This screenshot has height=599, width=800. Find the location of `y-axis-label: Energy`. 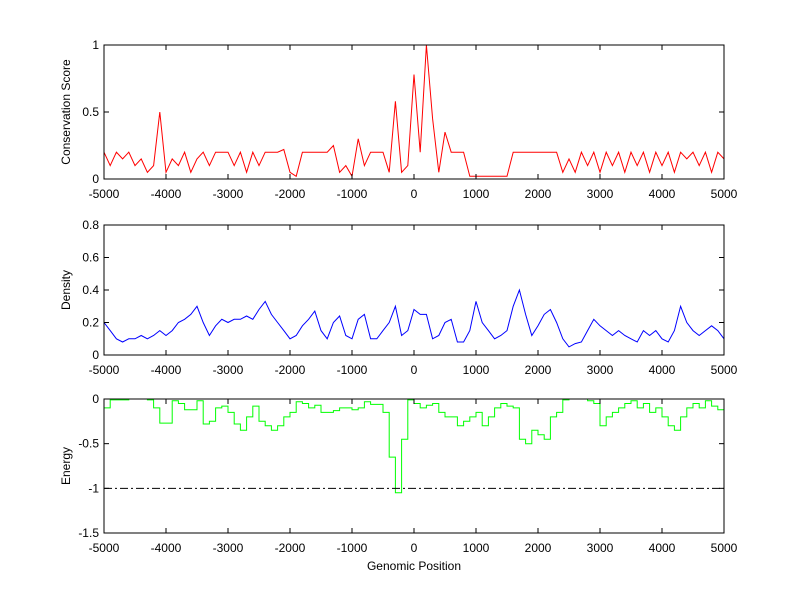

y-axis-label: Energy is located at coordinates (66, 466).